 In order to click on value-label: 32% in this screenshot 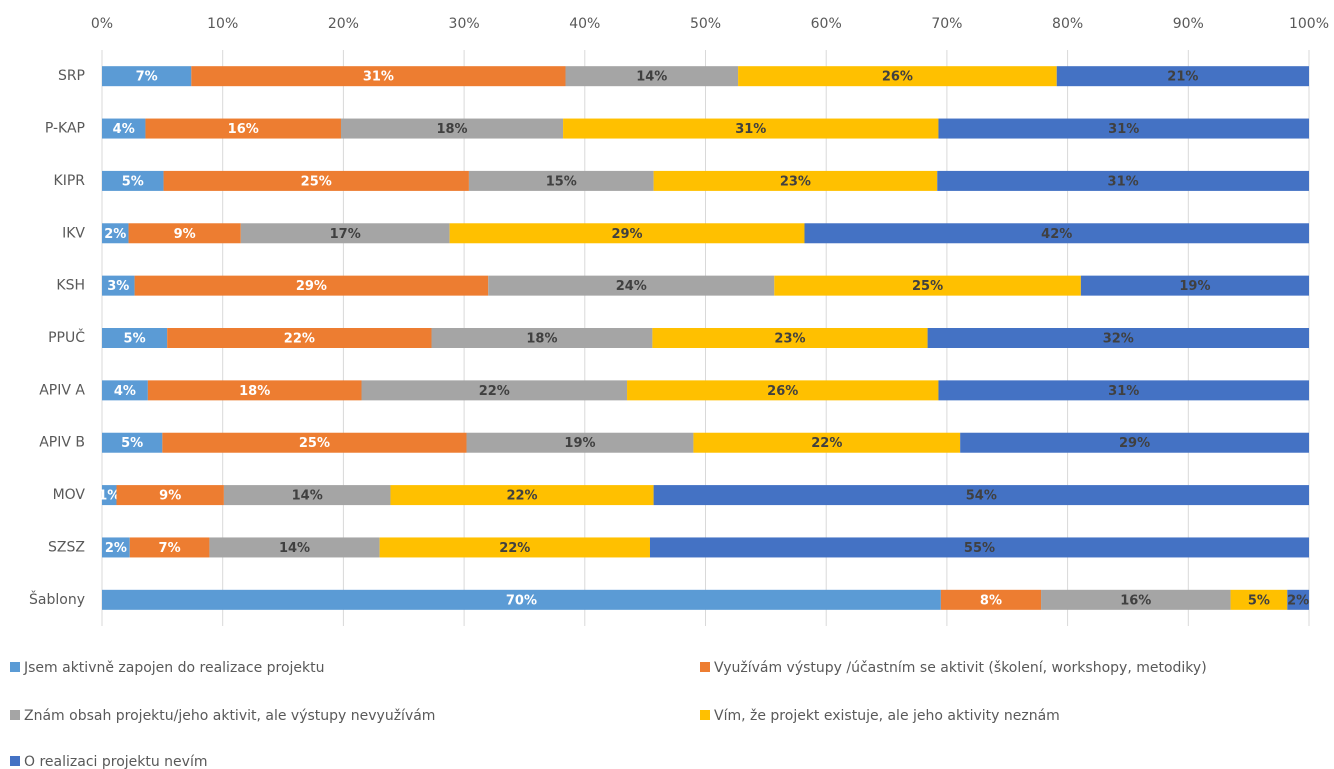, I will do `click(1118, 339)`.